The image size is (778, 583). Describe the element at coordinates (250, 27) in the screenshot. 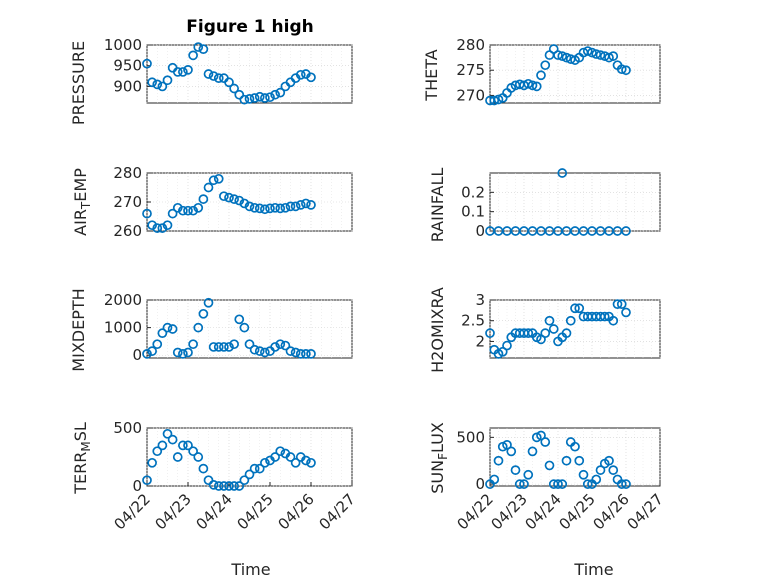

I see `figure-title: Figure 1 high` at that location.